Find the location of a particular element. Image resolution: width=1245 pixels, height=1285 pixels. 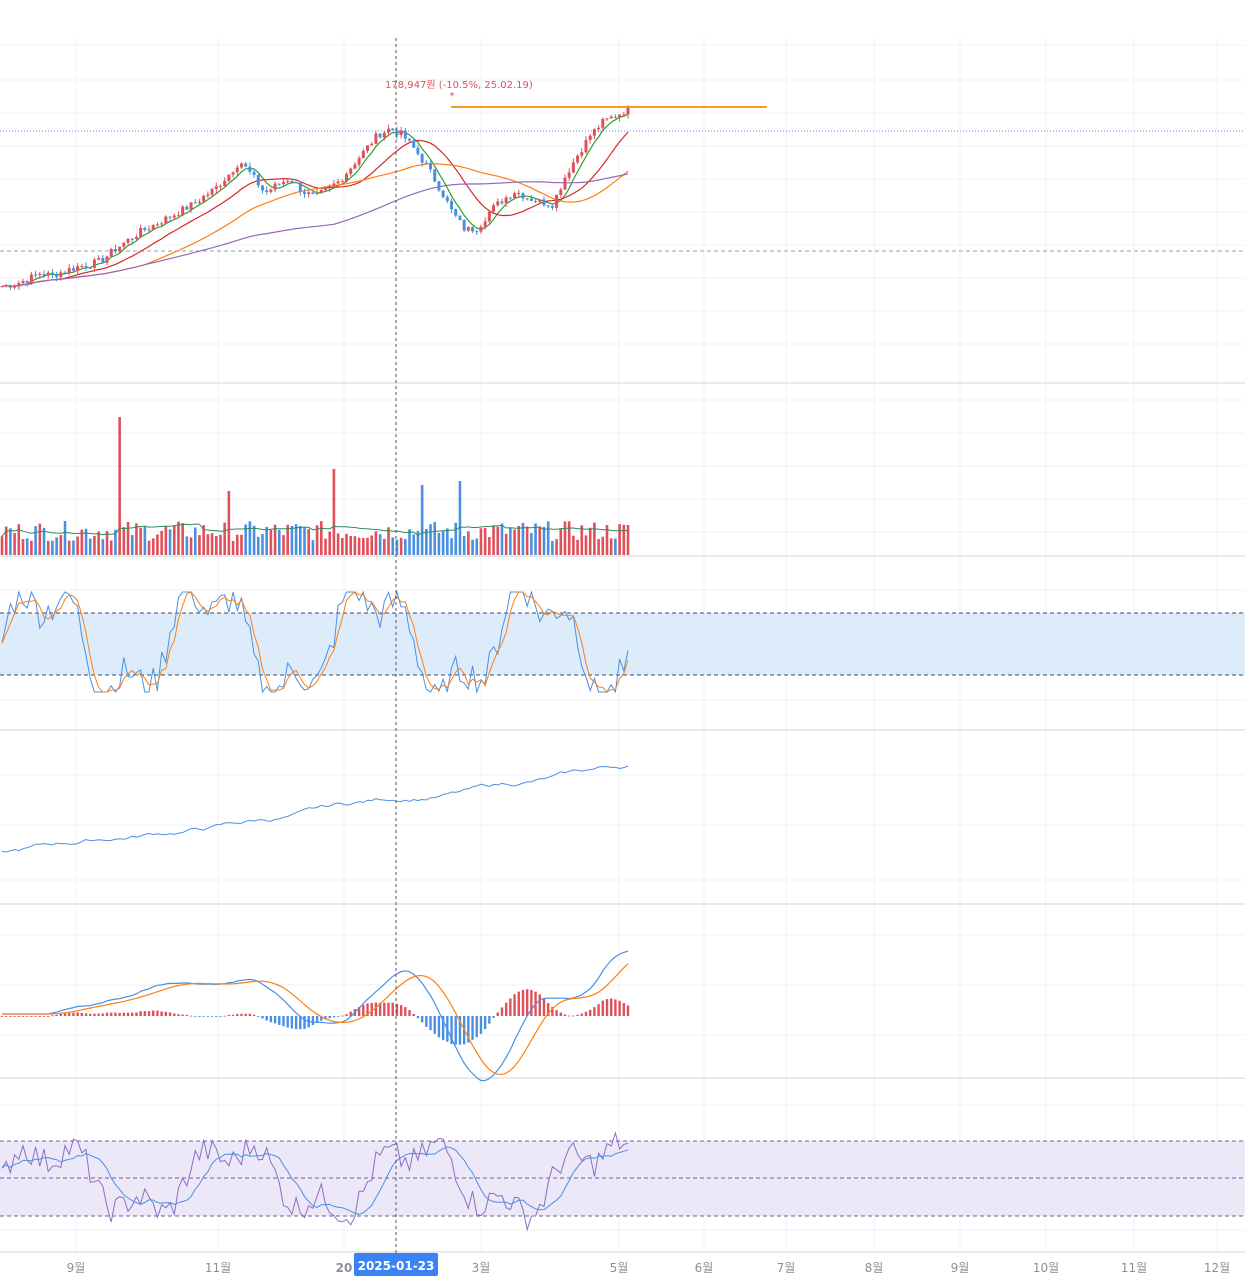

x-tick-label: 6월 is located at coordinates (704, 1268).